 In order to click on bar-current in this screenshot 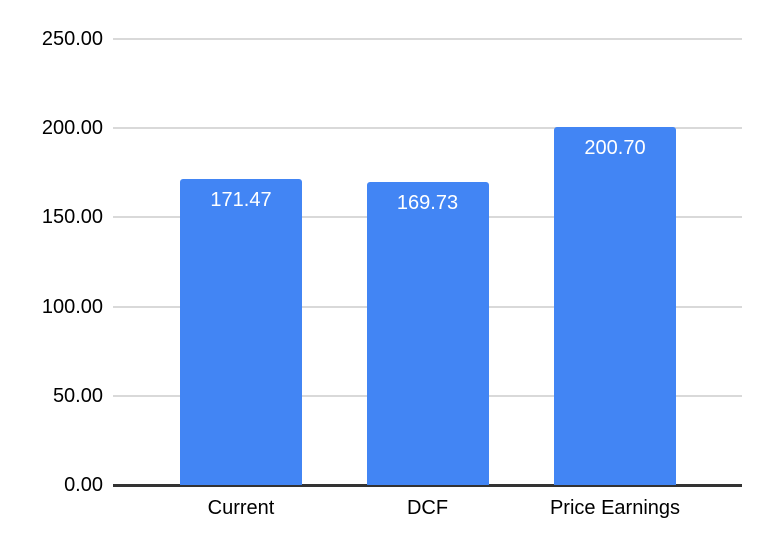, I will do `click(241, 332)`.